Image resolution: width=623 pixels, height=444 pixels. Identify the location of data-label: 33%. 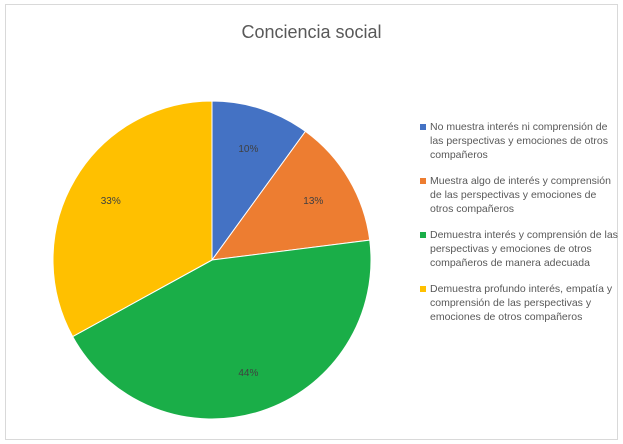
(111, 201).